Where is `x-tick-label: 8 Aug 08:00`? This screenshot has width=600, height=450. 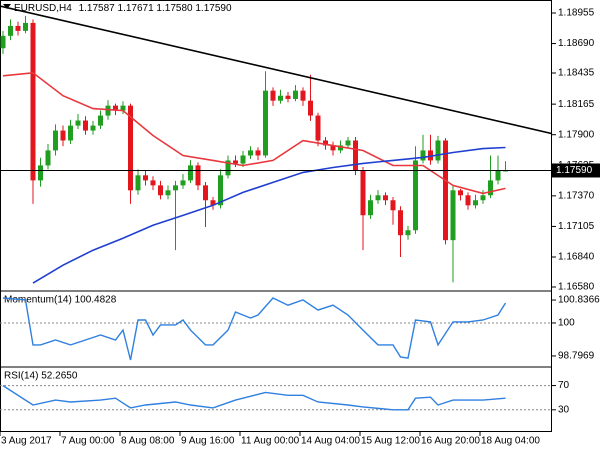 x-tick-label: 8 Aug 08:00 is located at coordinates (148, 441).